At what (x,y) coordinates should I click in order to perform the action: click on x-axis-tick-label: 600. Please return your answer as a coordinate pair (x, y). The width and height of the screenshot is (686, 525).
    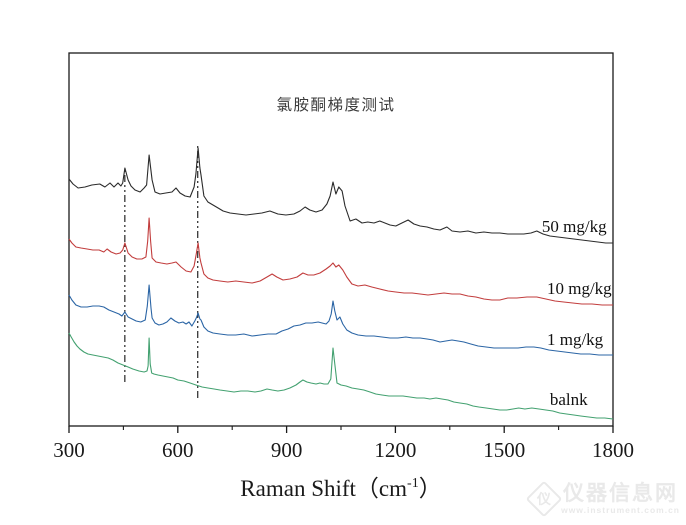
    Looking at the image, I should click on (178, 450).